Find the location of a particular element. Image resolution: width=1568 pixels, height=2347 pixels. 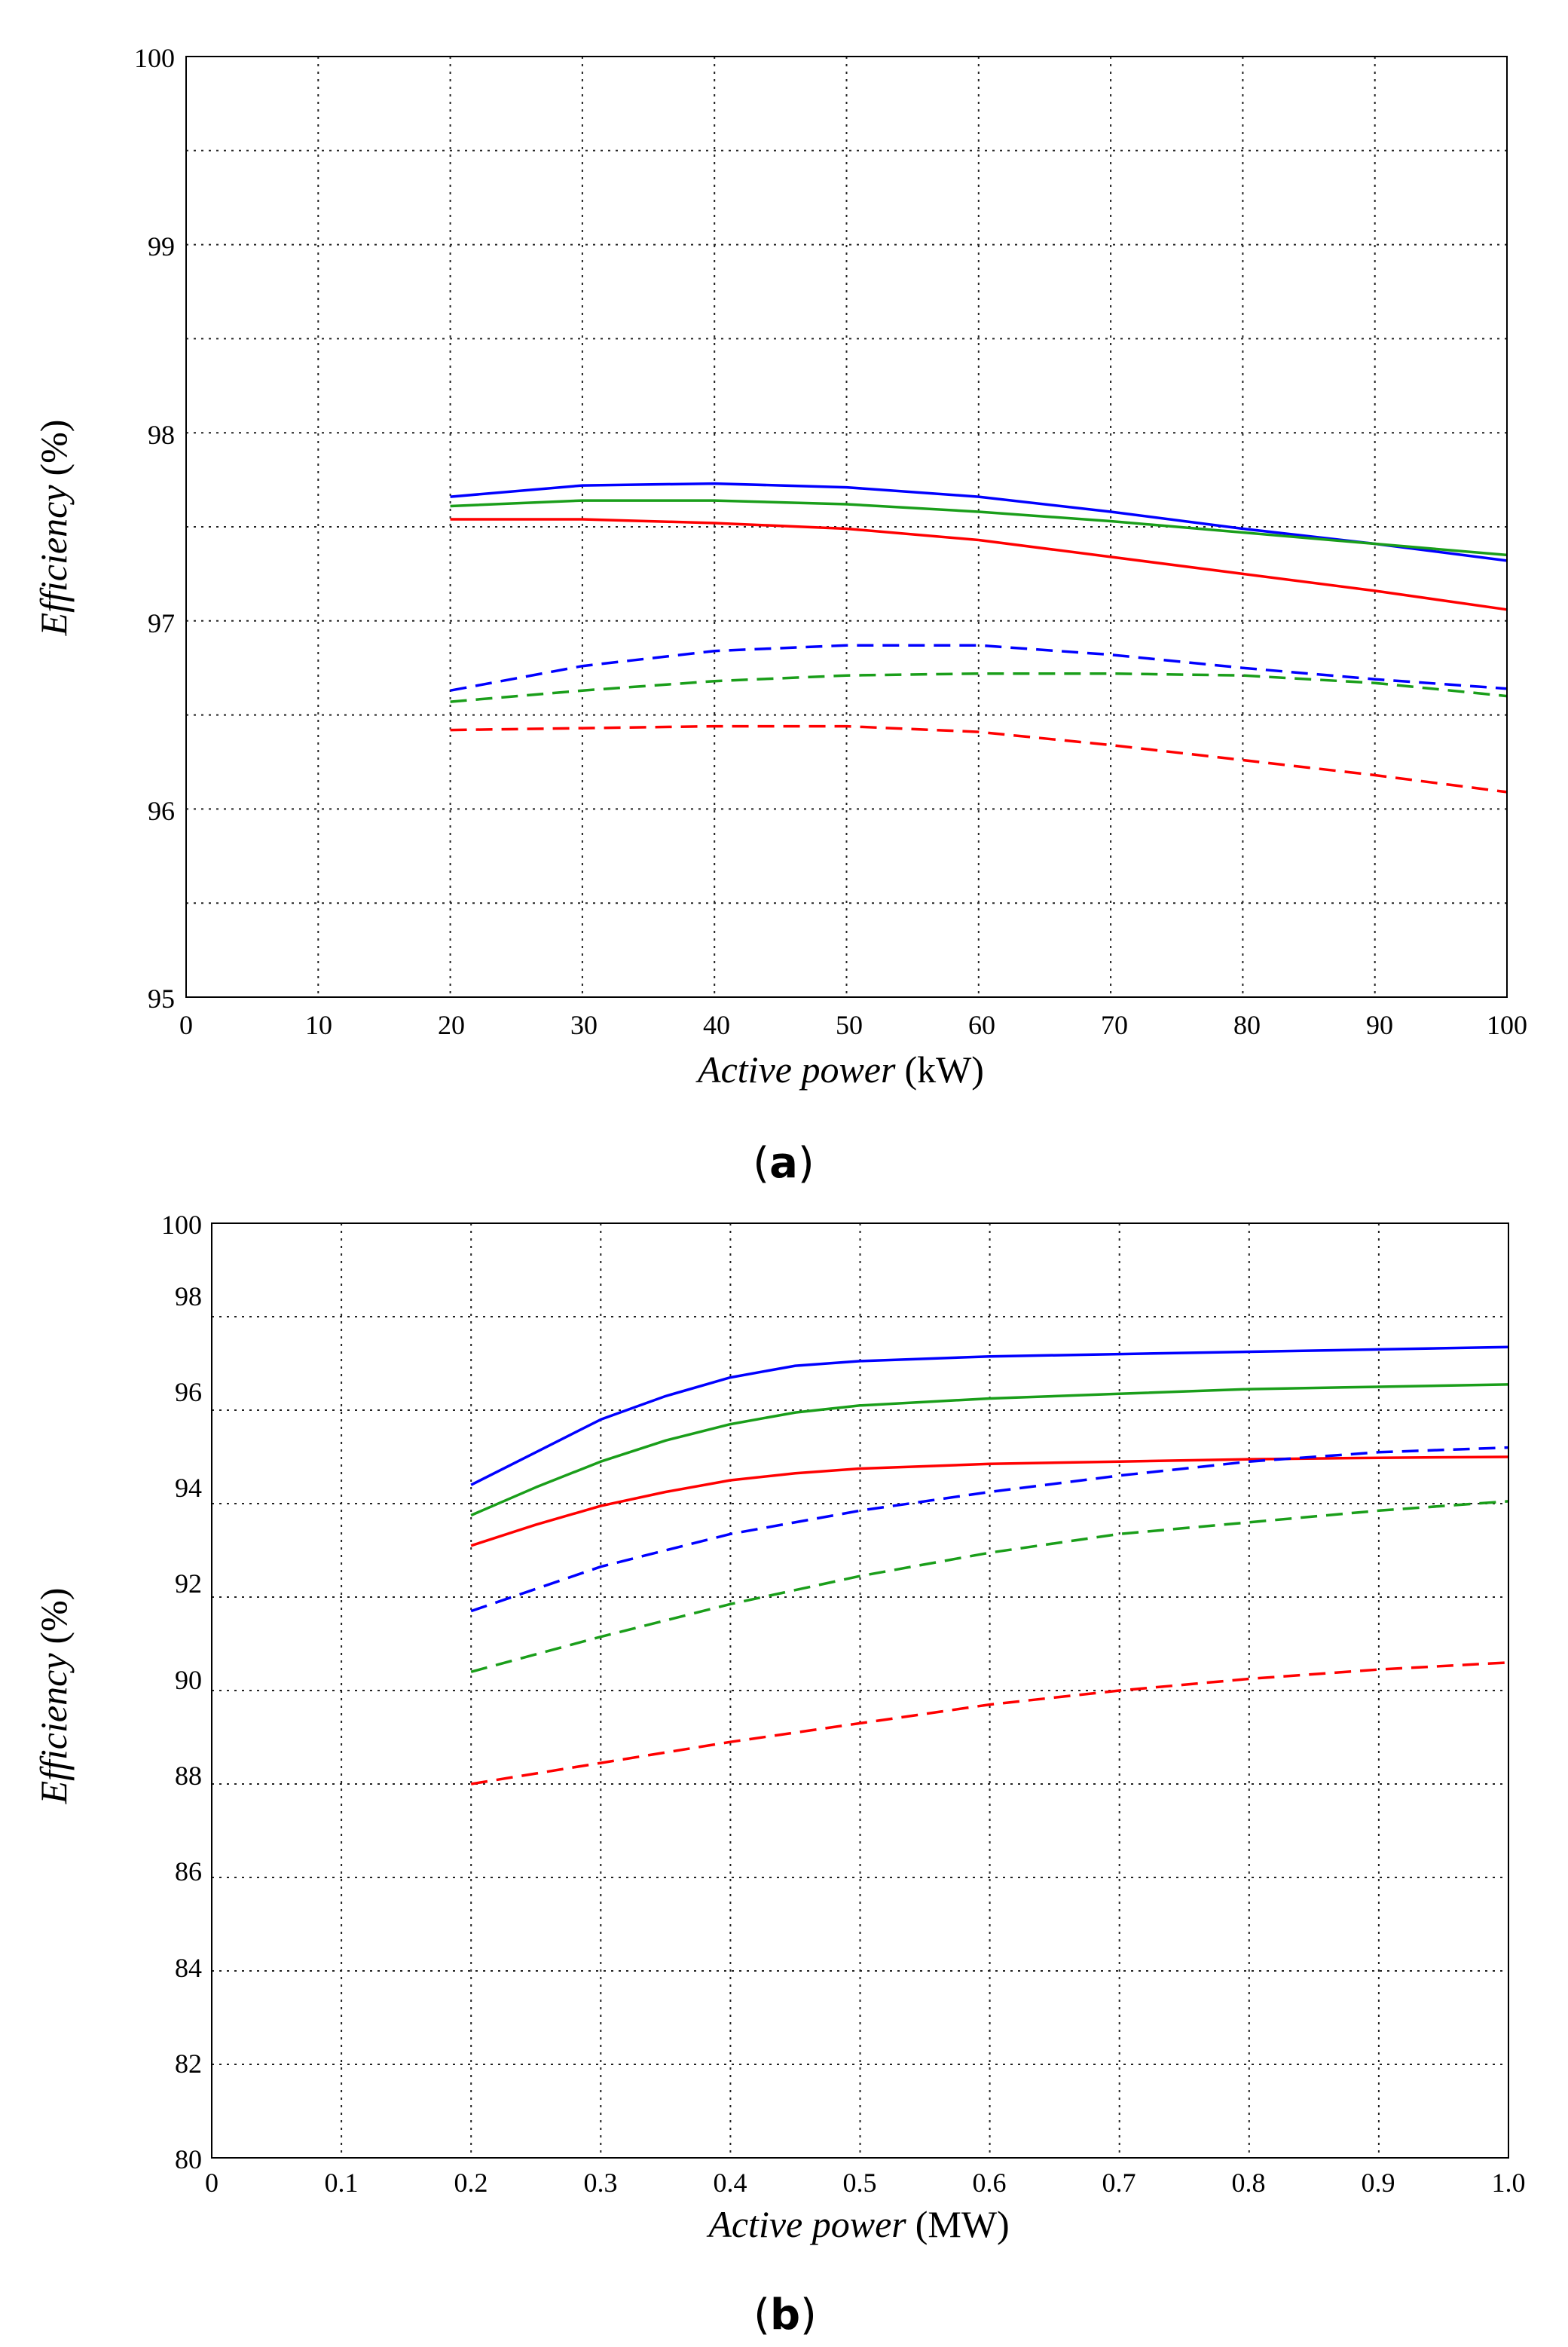

y-tick-label: 92 is located at coordinates (188, 1583).